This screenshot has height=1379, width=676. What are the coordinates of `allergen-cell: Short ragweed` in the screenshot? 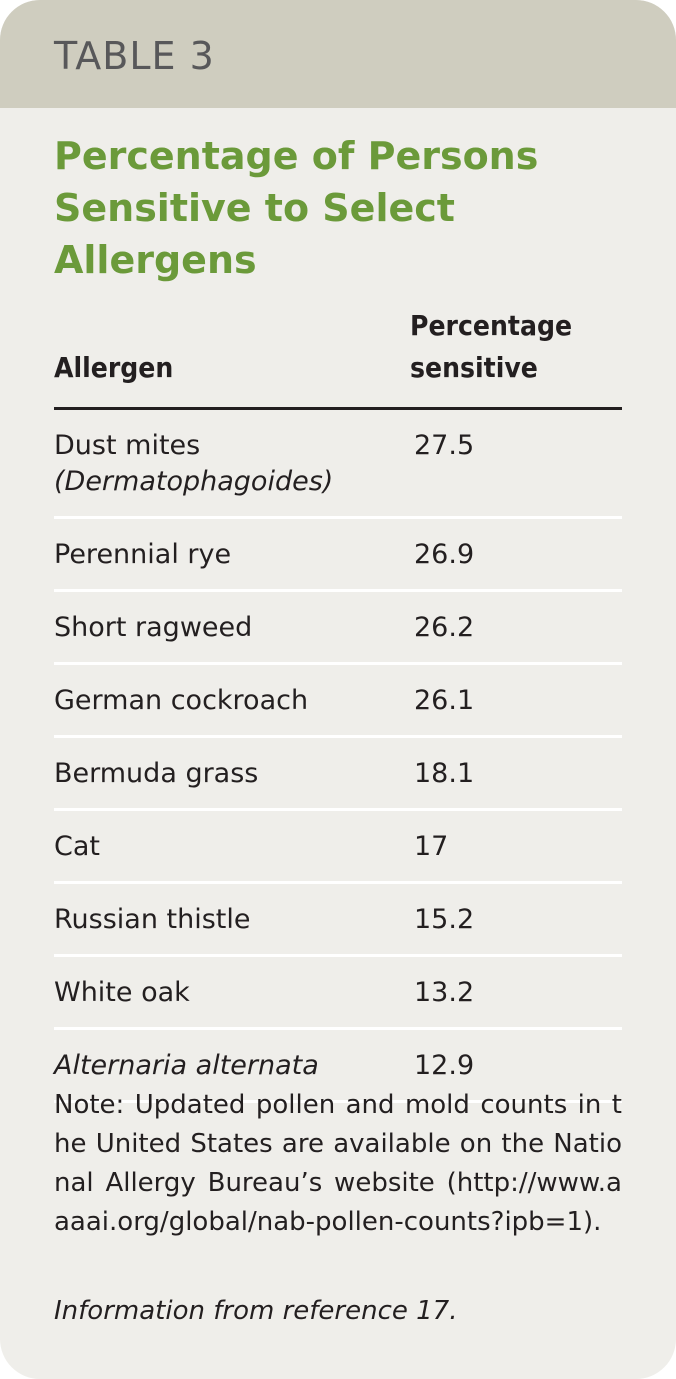 It's located at (232, 627).